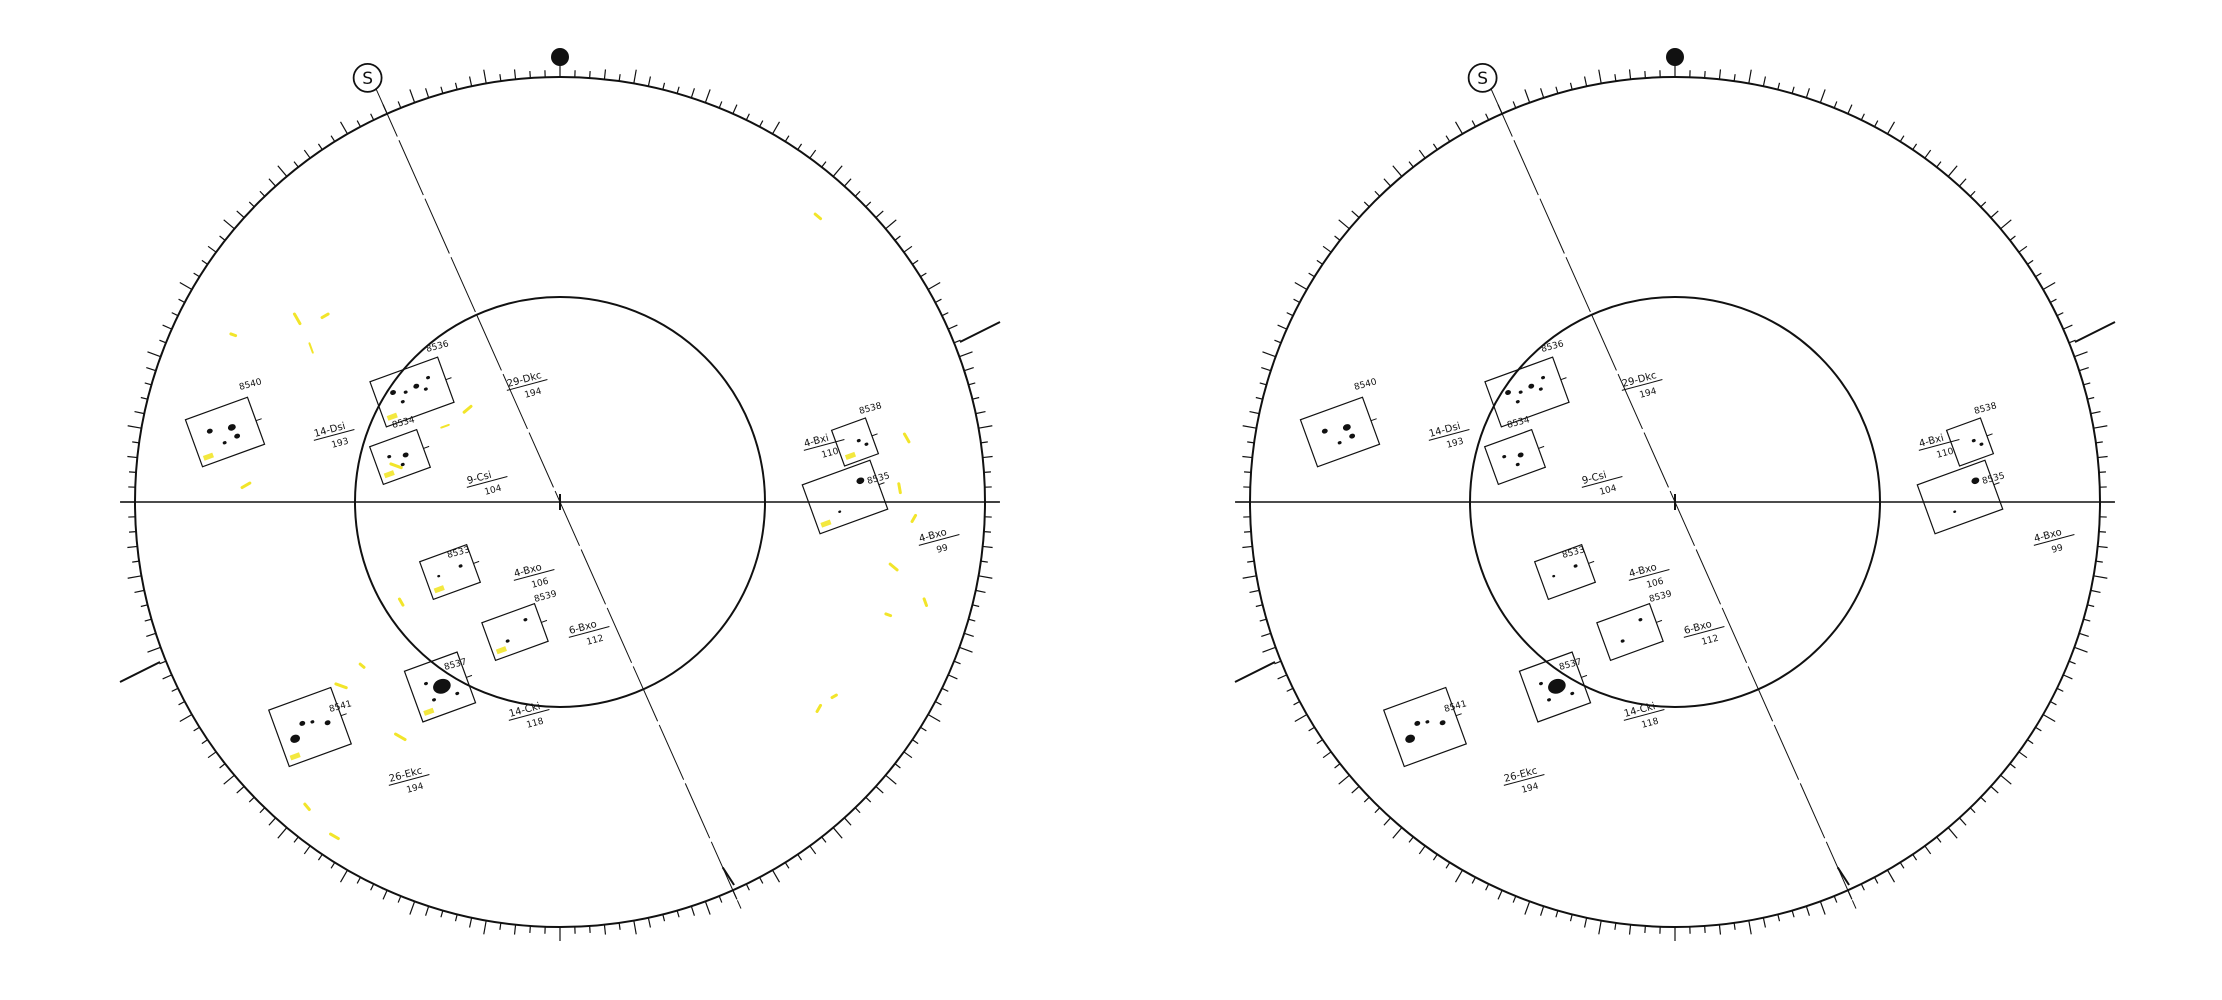  Describe the element at coordinates (595, 641) in the screenshot. I see `group-area: 112` at that location.